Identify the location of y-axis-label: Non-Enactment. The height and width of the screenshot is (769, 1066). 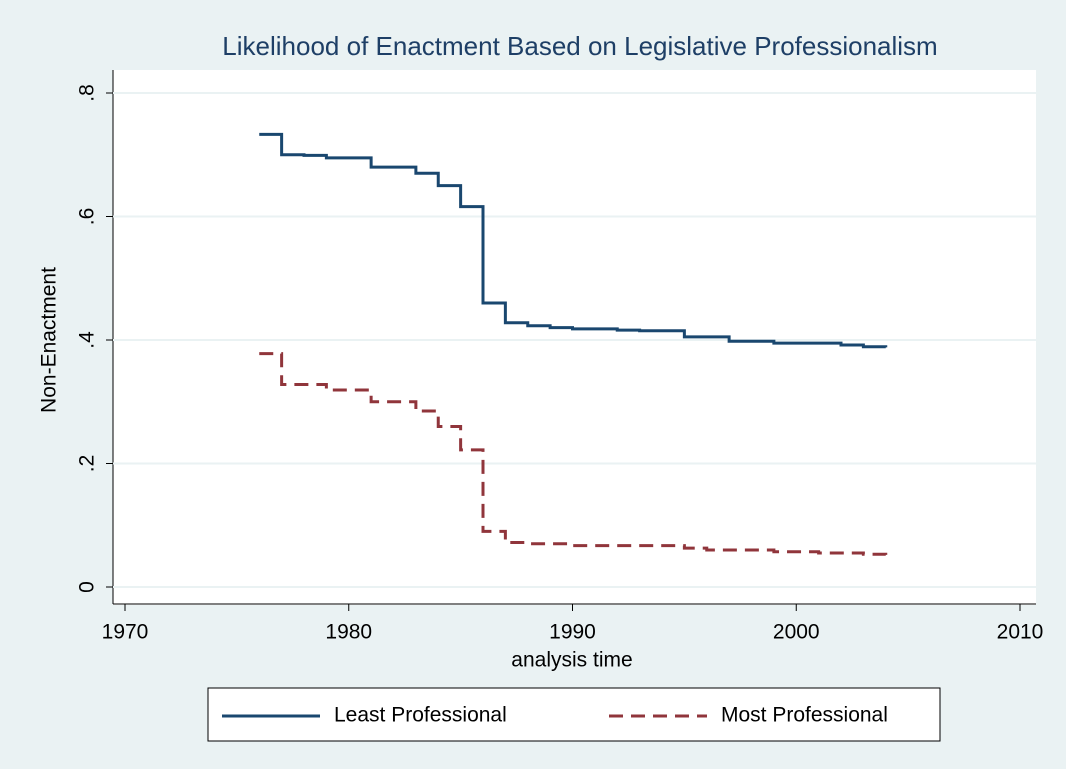
(49, 340).